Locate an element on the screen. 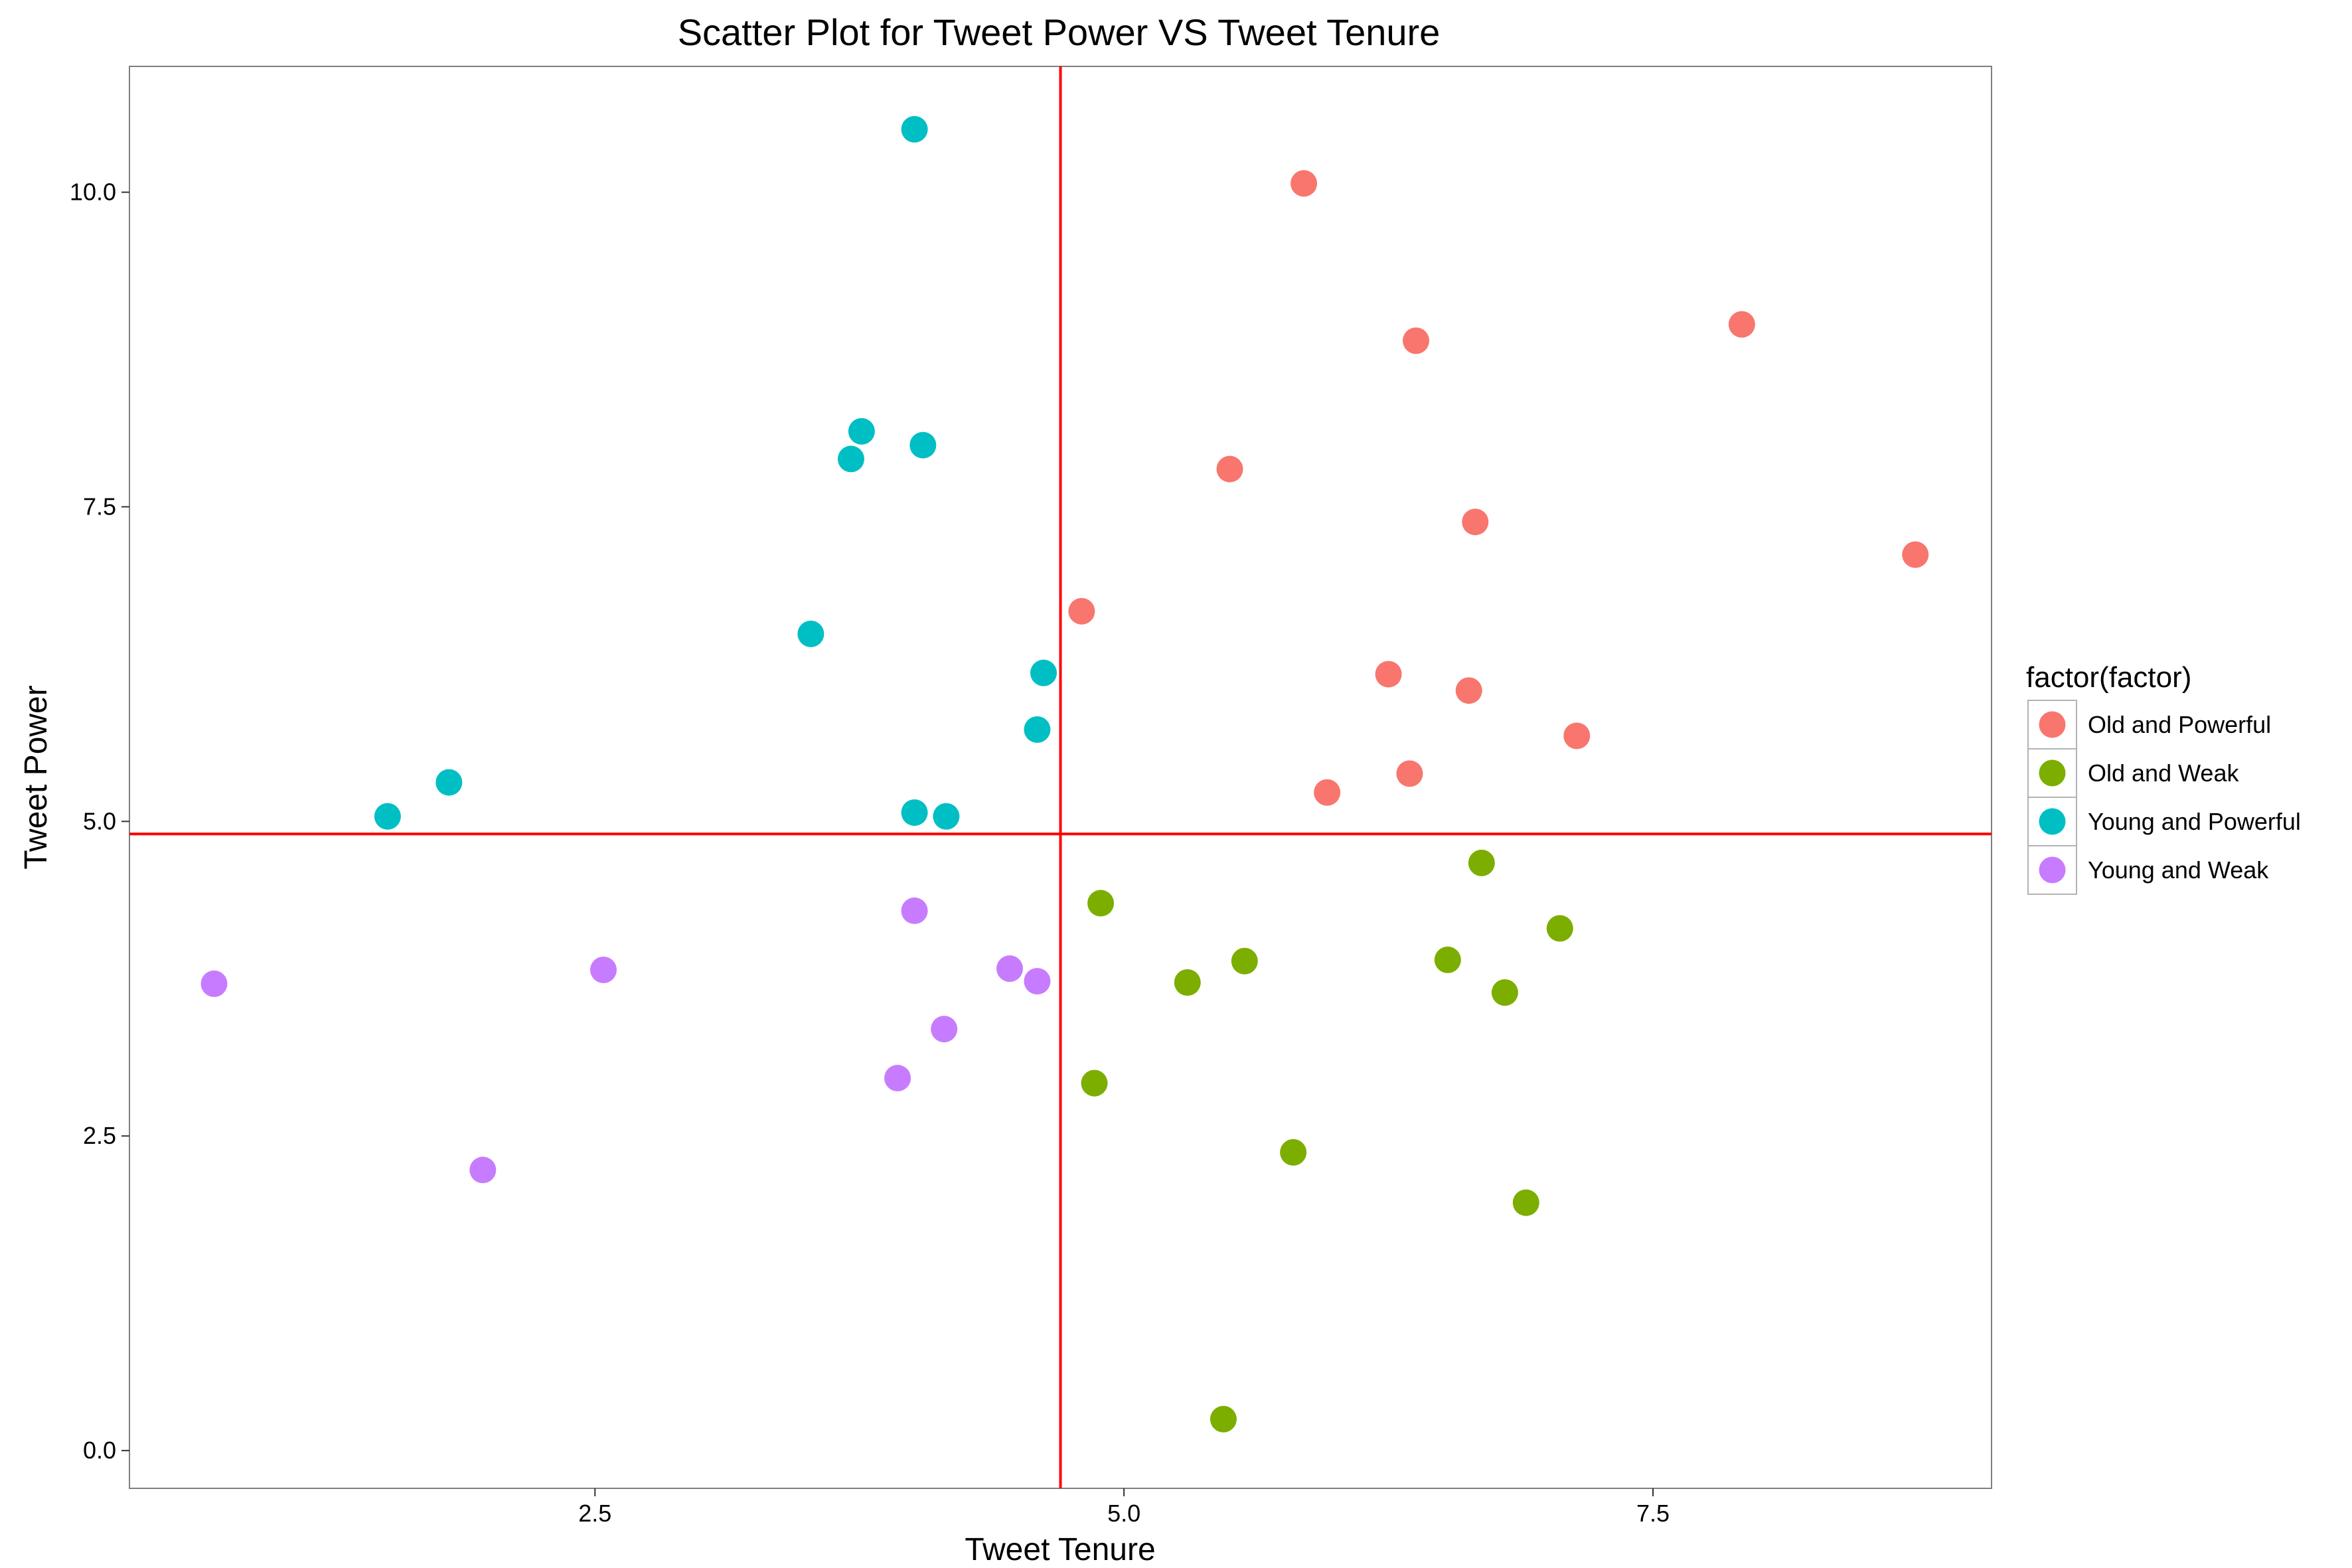 This screenshot has width=2352, height=1568. legend-label: Old and Powerful is located at coordinates (2179, 725).